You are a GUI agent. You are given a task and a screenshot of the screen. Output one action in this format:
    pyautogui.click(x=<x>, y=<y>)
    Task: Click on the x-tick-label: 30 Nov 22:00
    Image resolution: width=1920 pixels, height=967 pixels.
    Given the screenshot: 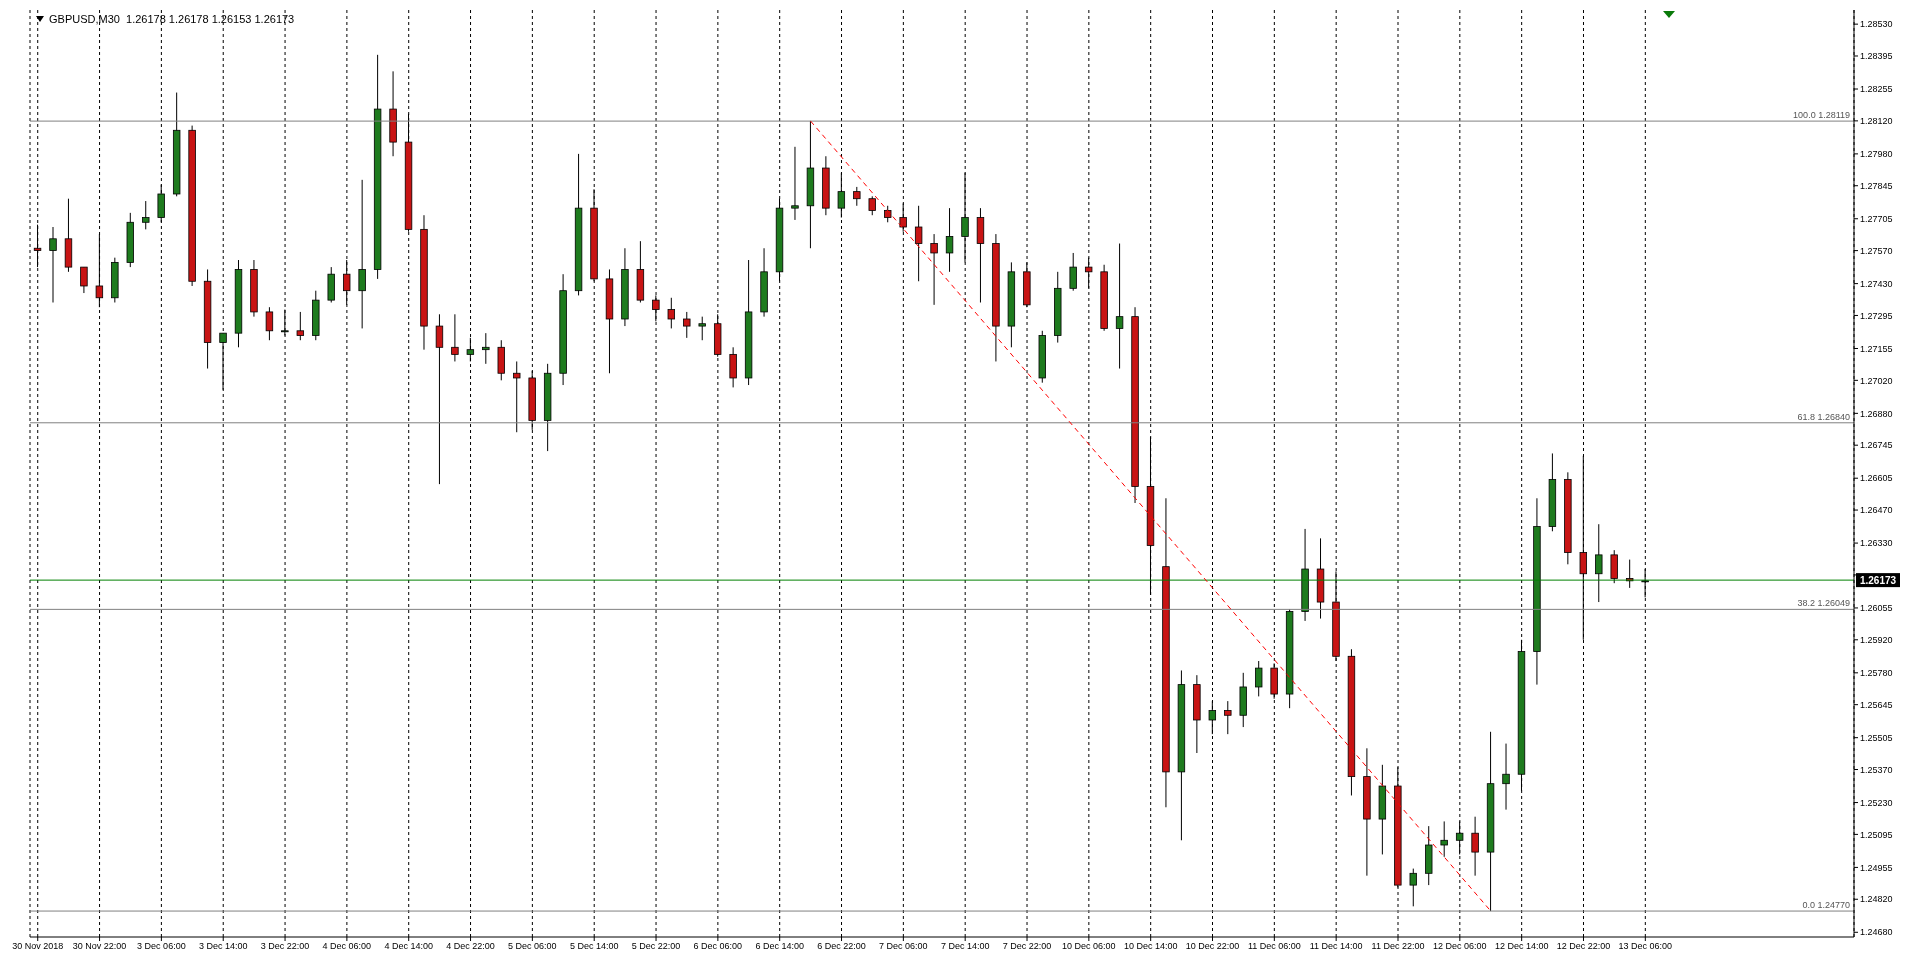 What is the action you would take?
    pyautogui.click(x=99, y=946)
    